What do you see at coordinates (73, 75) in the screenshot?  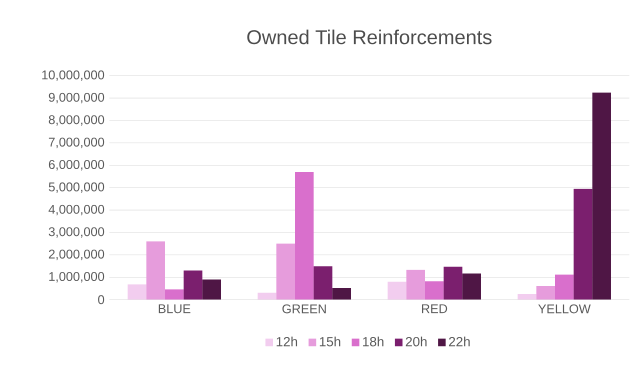 I see `y-tick-label: 10,000,000` at bounding box center [73, 75].